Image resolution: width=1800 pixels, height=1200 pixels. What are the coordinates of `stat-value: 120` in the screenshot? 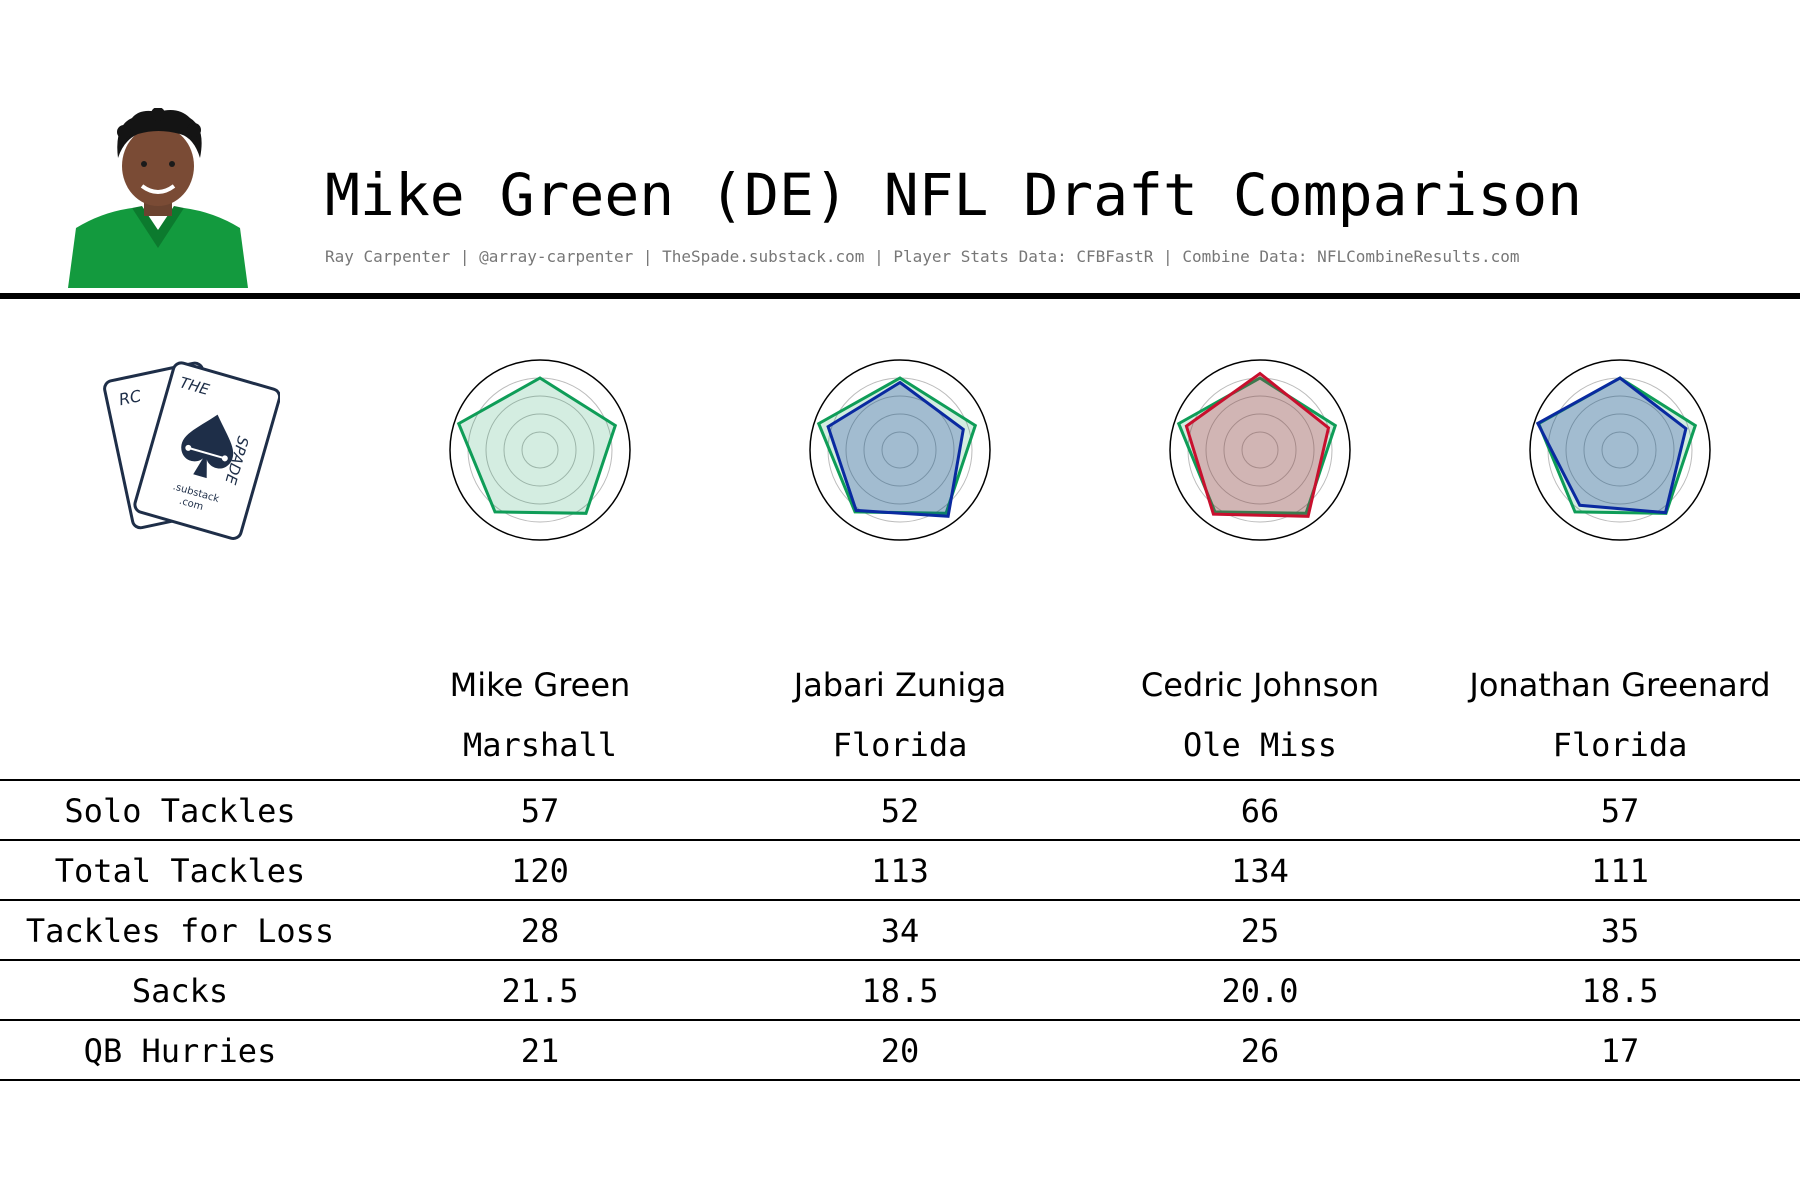 It's located at (540, 871).